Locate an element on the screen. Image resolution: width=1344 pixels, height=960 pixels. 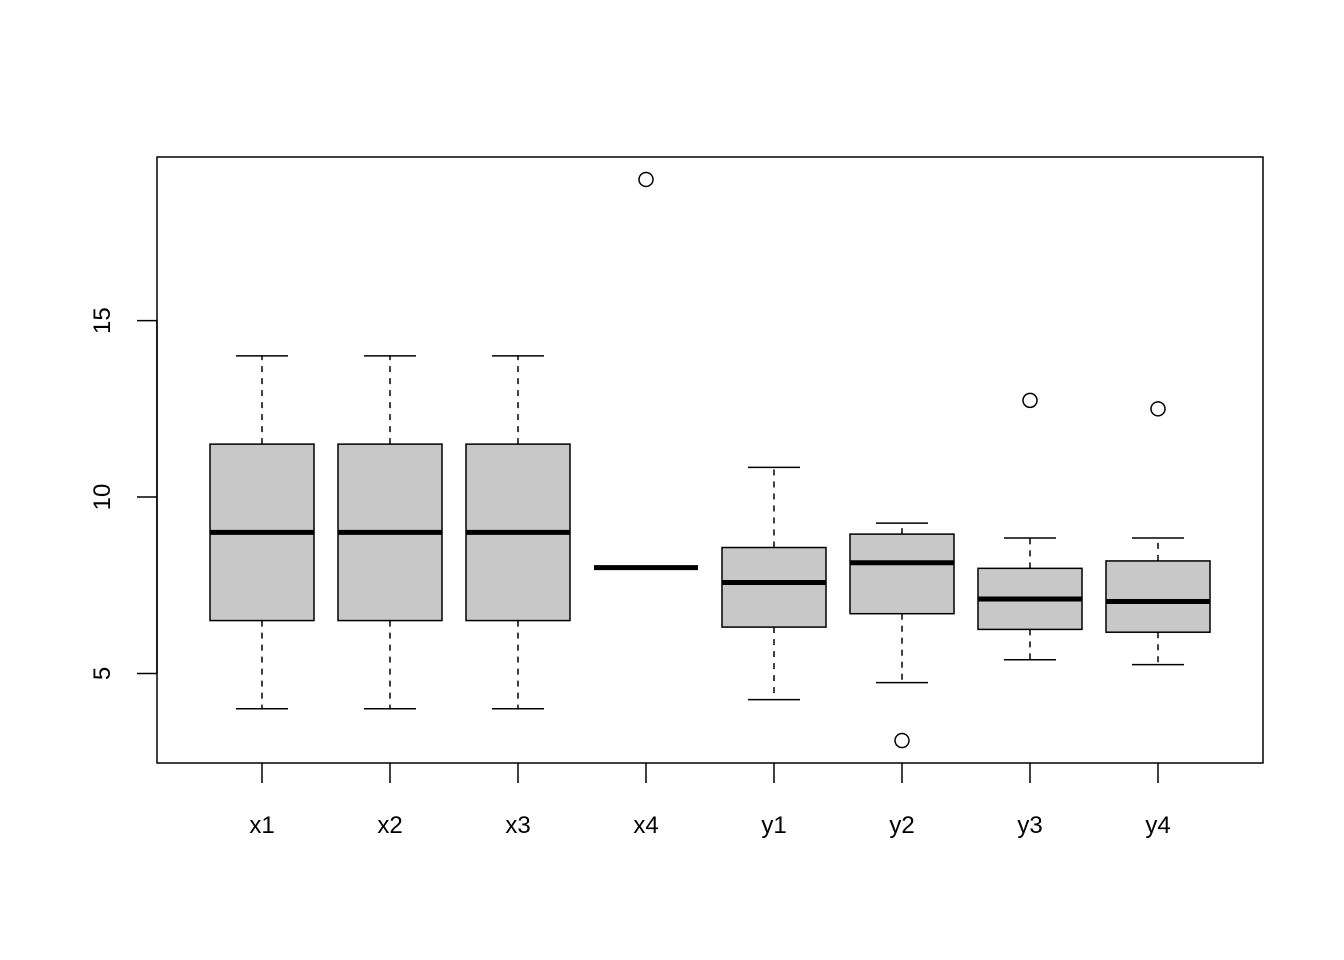
x-tick-label: y1 is located at coordinates (773, 825).